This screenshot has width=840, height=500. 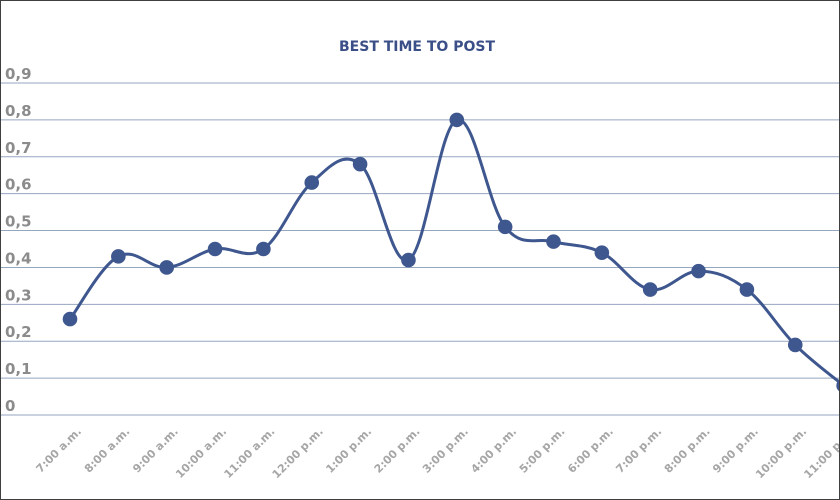 I want to click on x-tick-label: 4:00 p.m., so click(x=493, y=450).